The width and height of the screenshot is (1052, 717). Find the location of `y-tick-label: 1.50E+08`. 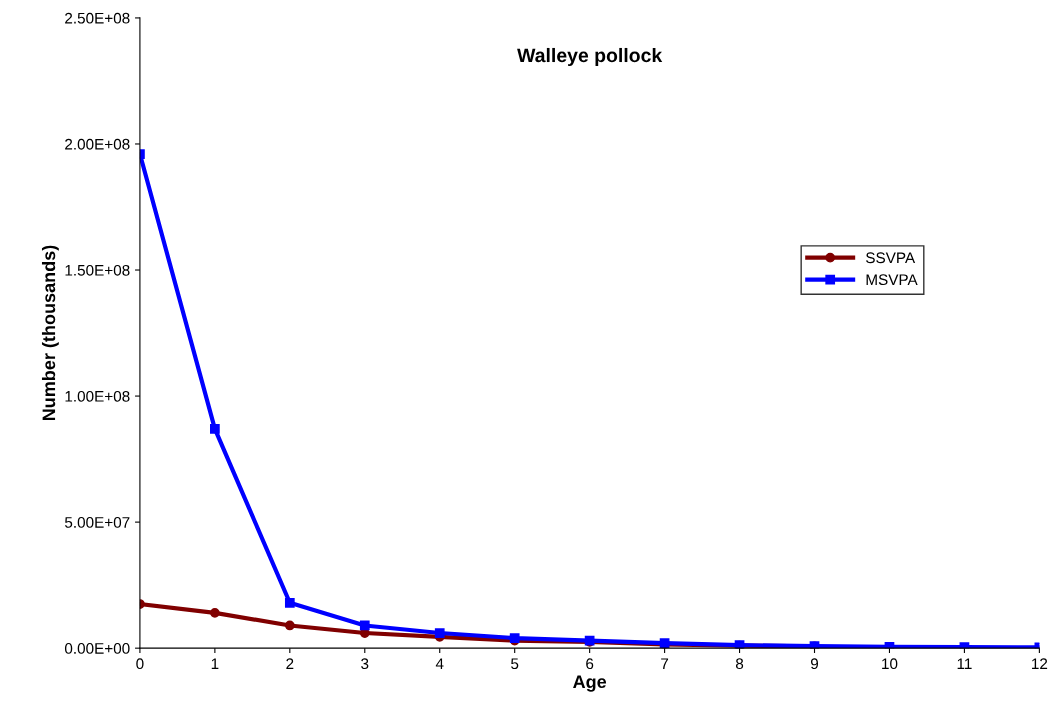

y-tick-label: 1.50E+08 is located at coordinates (97, 270).